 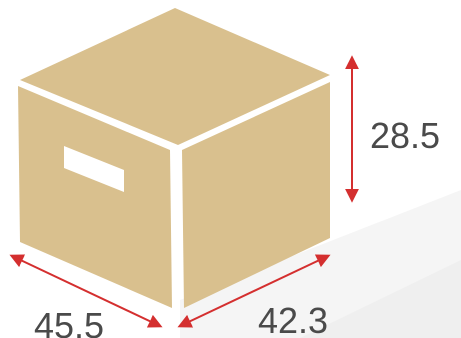 I want to click on box-handle, so click(x=94, y=169).